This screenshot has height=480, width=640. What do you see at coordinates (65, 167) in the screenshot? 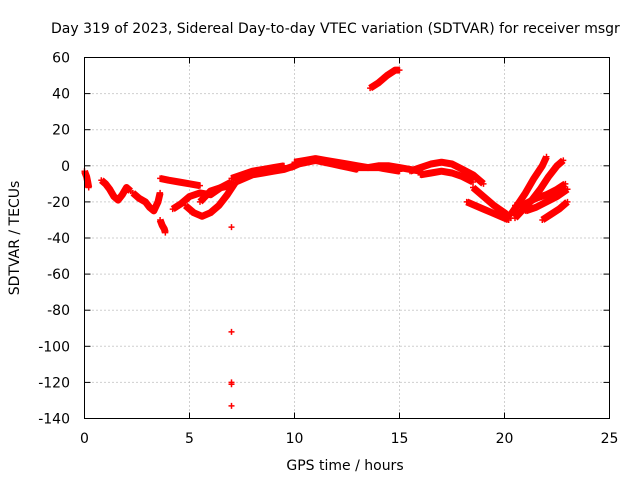
I see `y-tick-label: 0` at bounding box center [65, 167].